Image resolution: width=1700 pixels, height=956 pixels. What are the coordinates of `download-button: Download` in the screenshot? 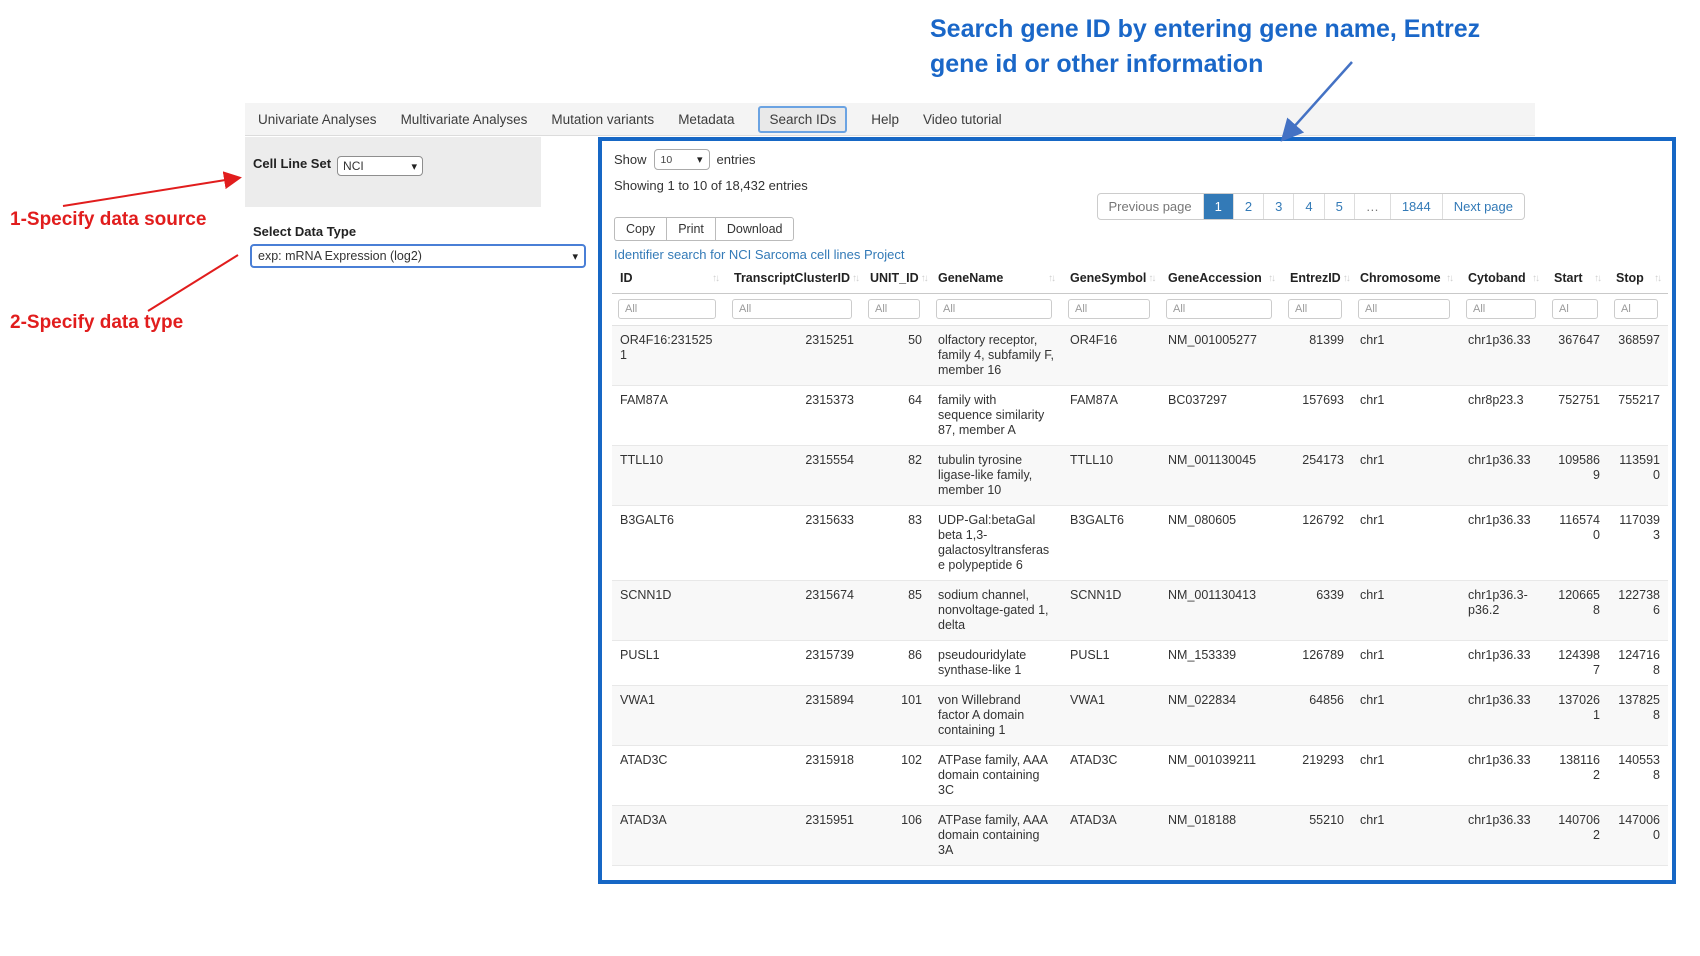 It's located at (754, 229).